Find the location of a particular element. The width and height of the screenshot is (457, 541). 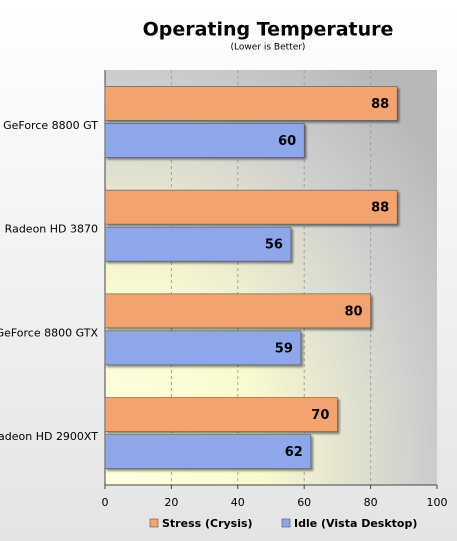

legend-label: Stress (Crysis) is located at coordinates (207, 523).